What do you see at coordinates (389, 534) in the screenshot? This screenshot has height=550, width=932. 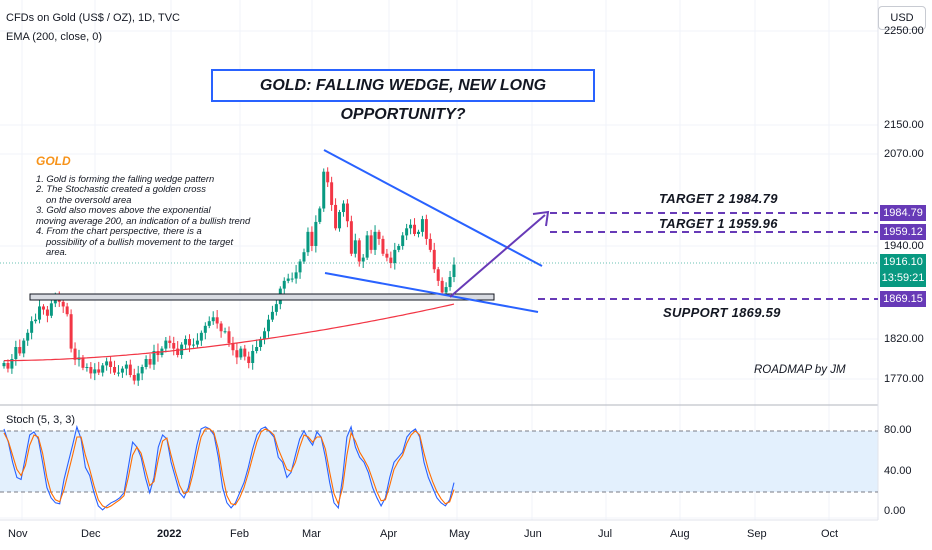 I see `x-tick: Apr` at bounding box center [389, 534].